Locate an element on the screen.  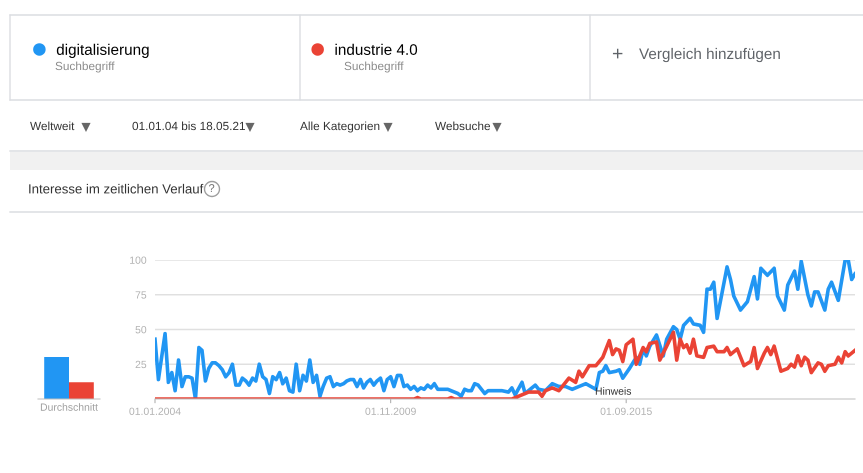
text: Vergleich hinzufügen is located at coordinates (709, 55).